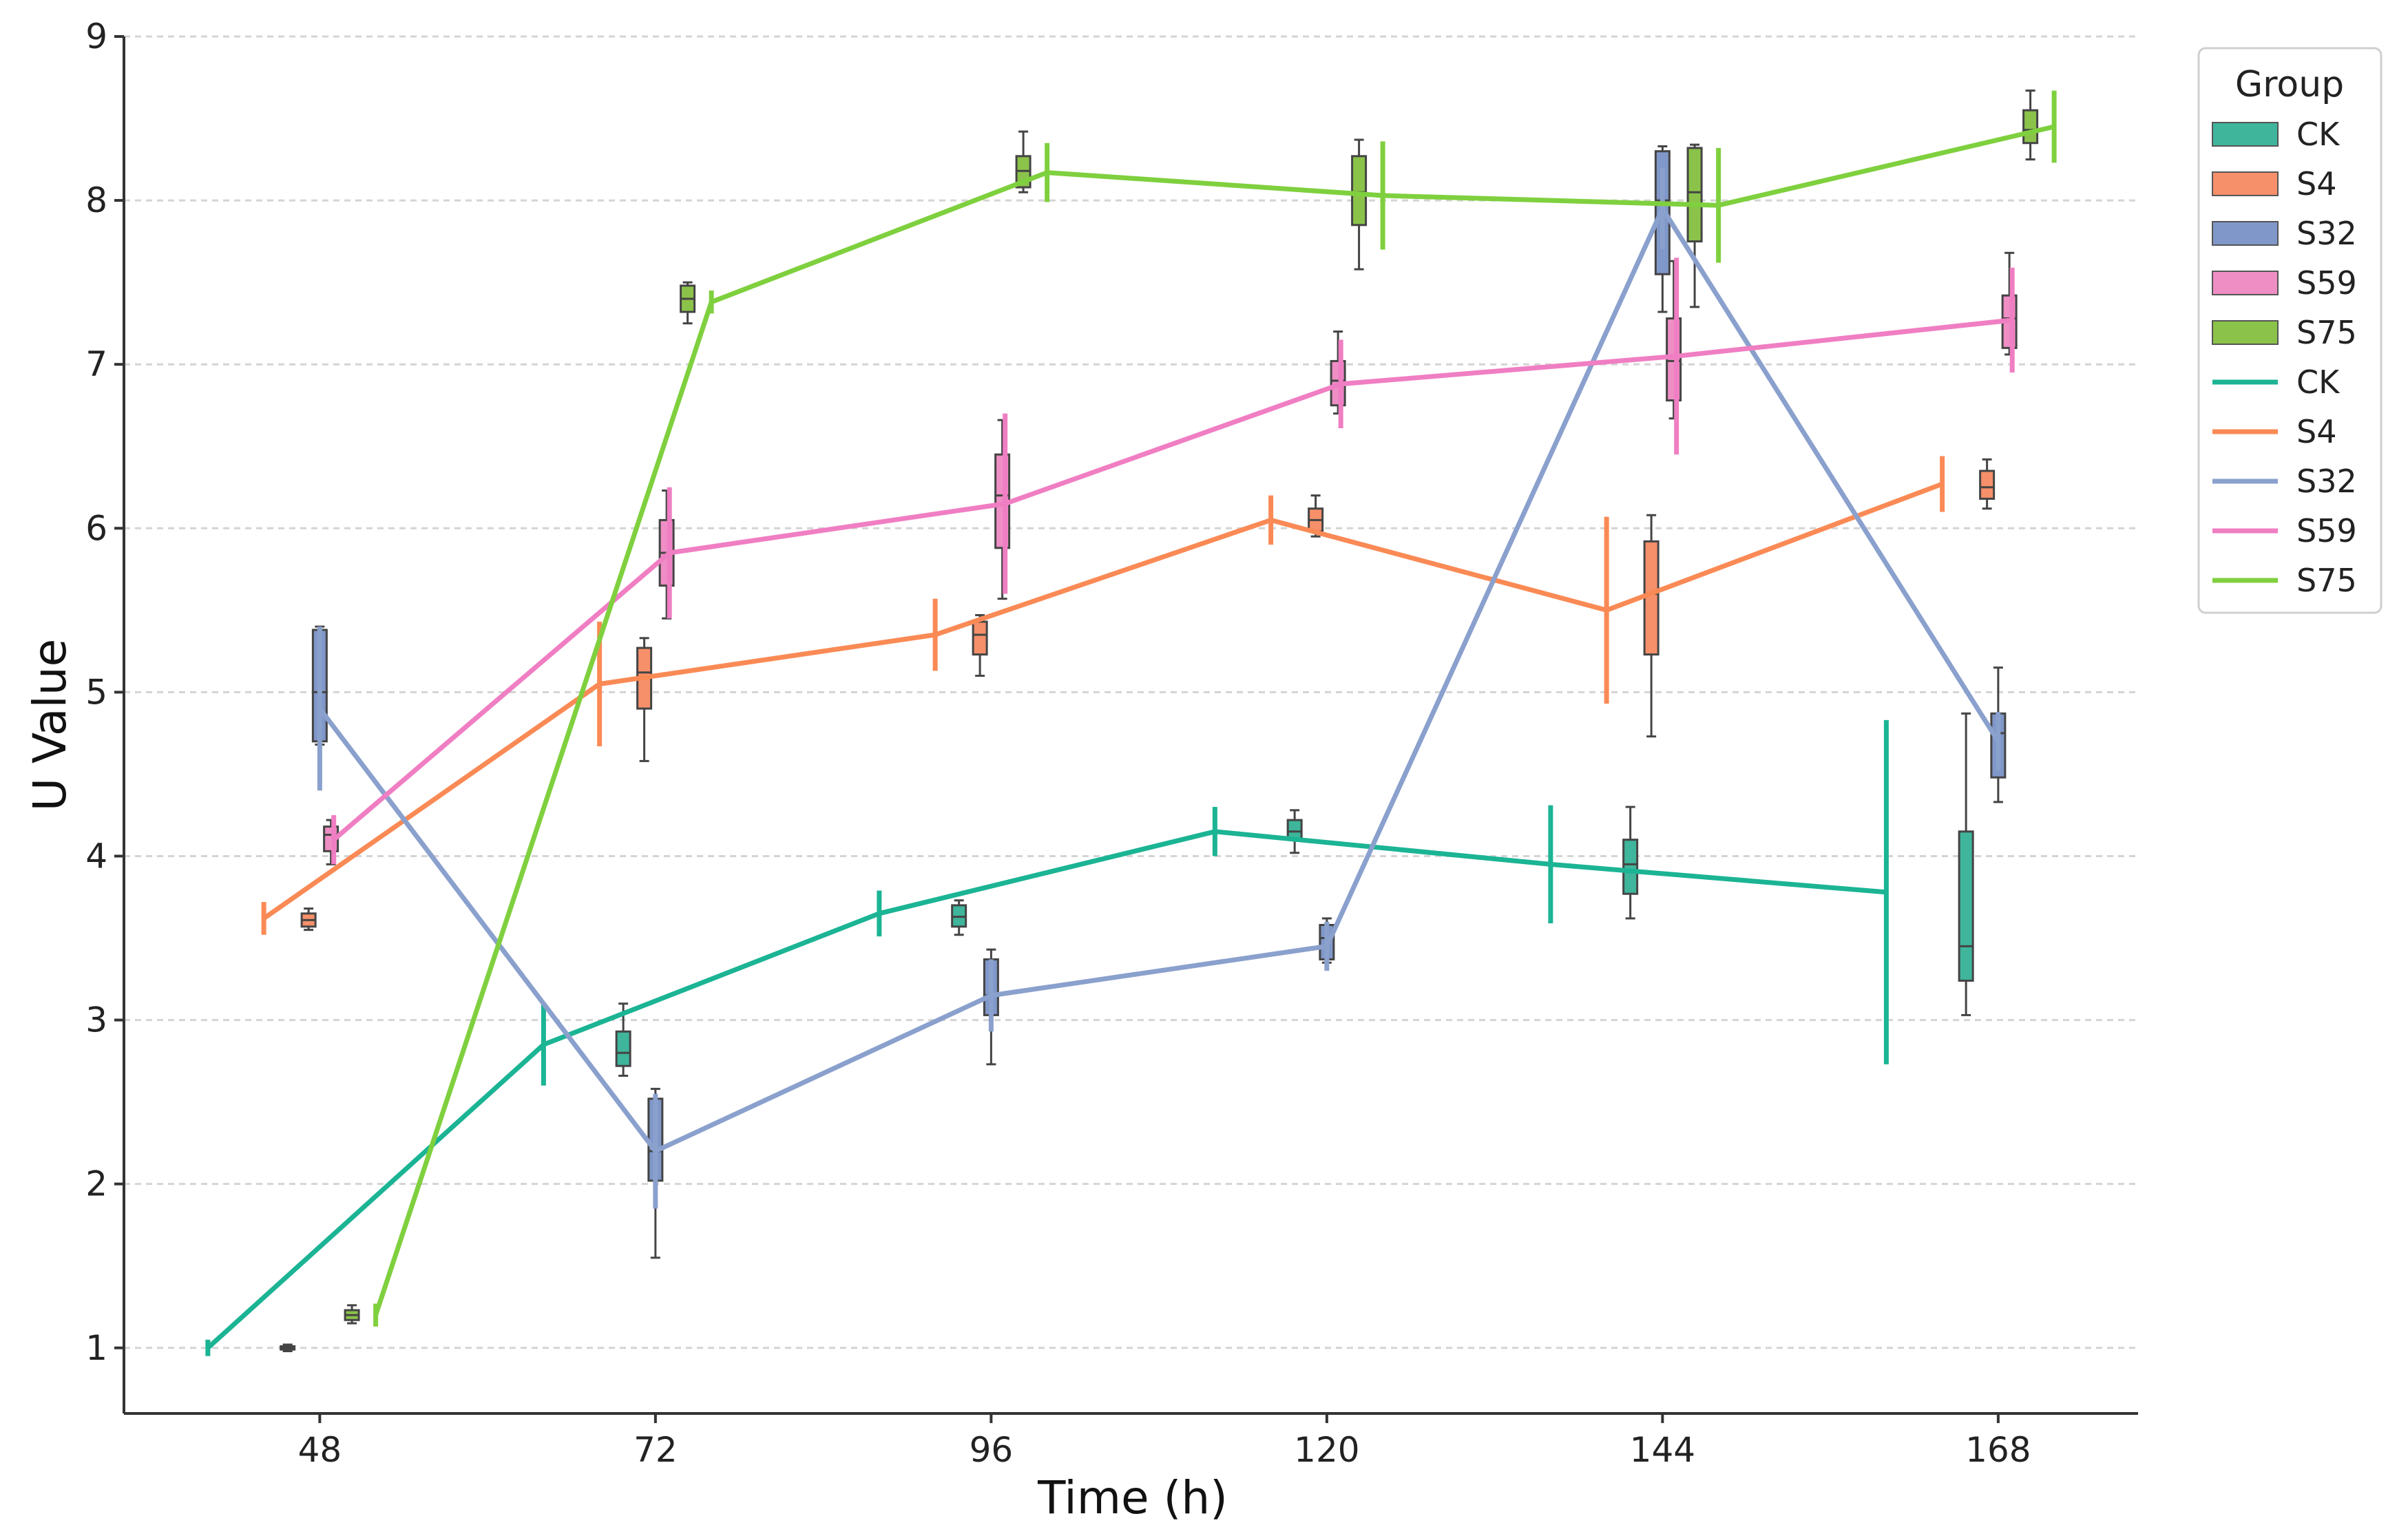  I want to click on y-ticks: 1 2 3 4 5 6 7 8 9, so click(104, 692).